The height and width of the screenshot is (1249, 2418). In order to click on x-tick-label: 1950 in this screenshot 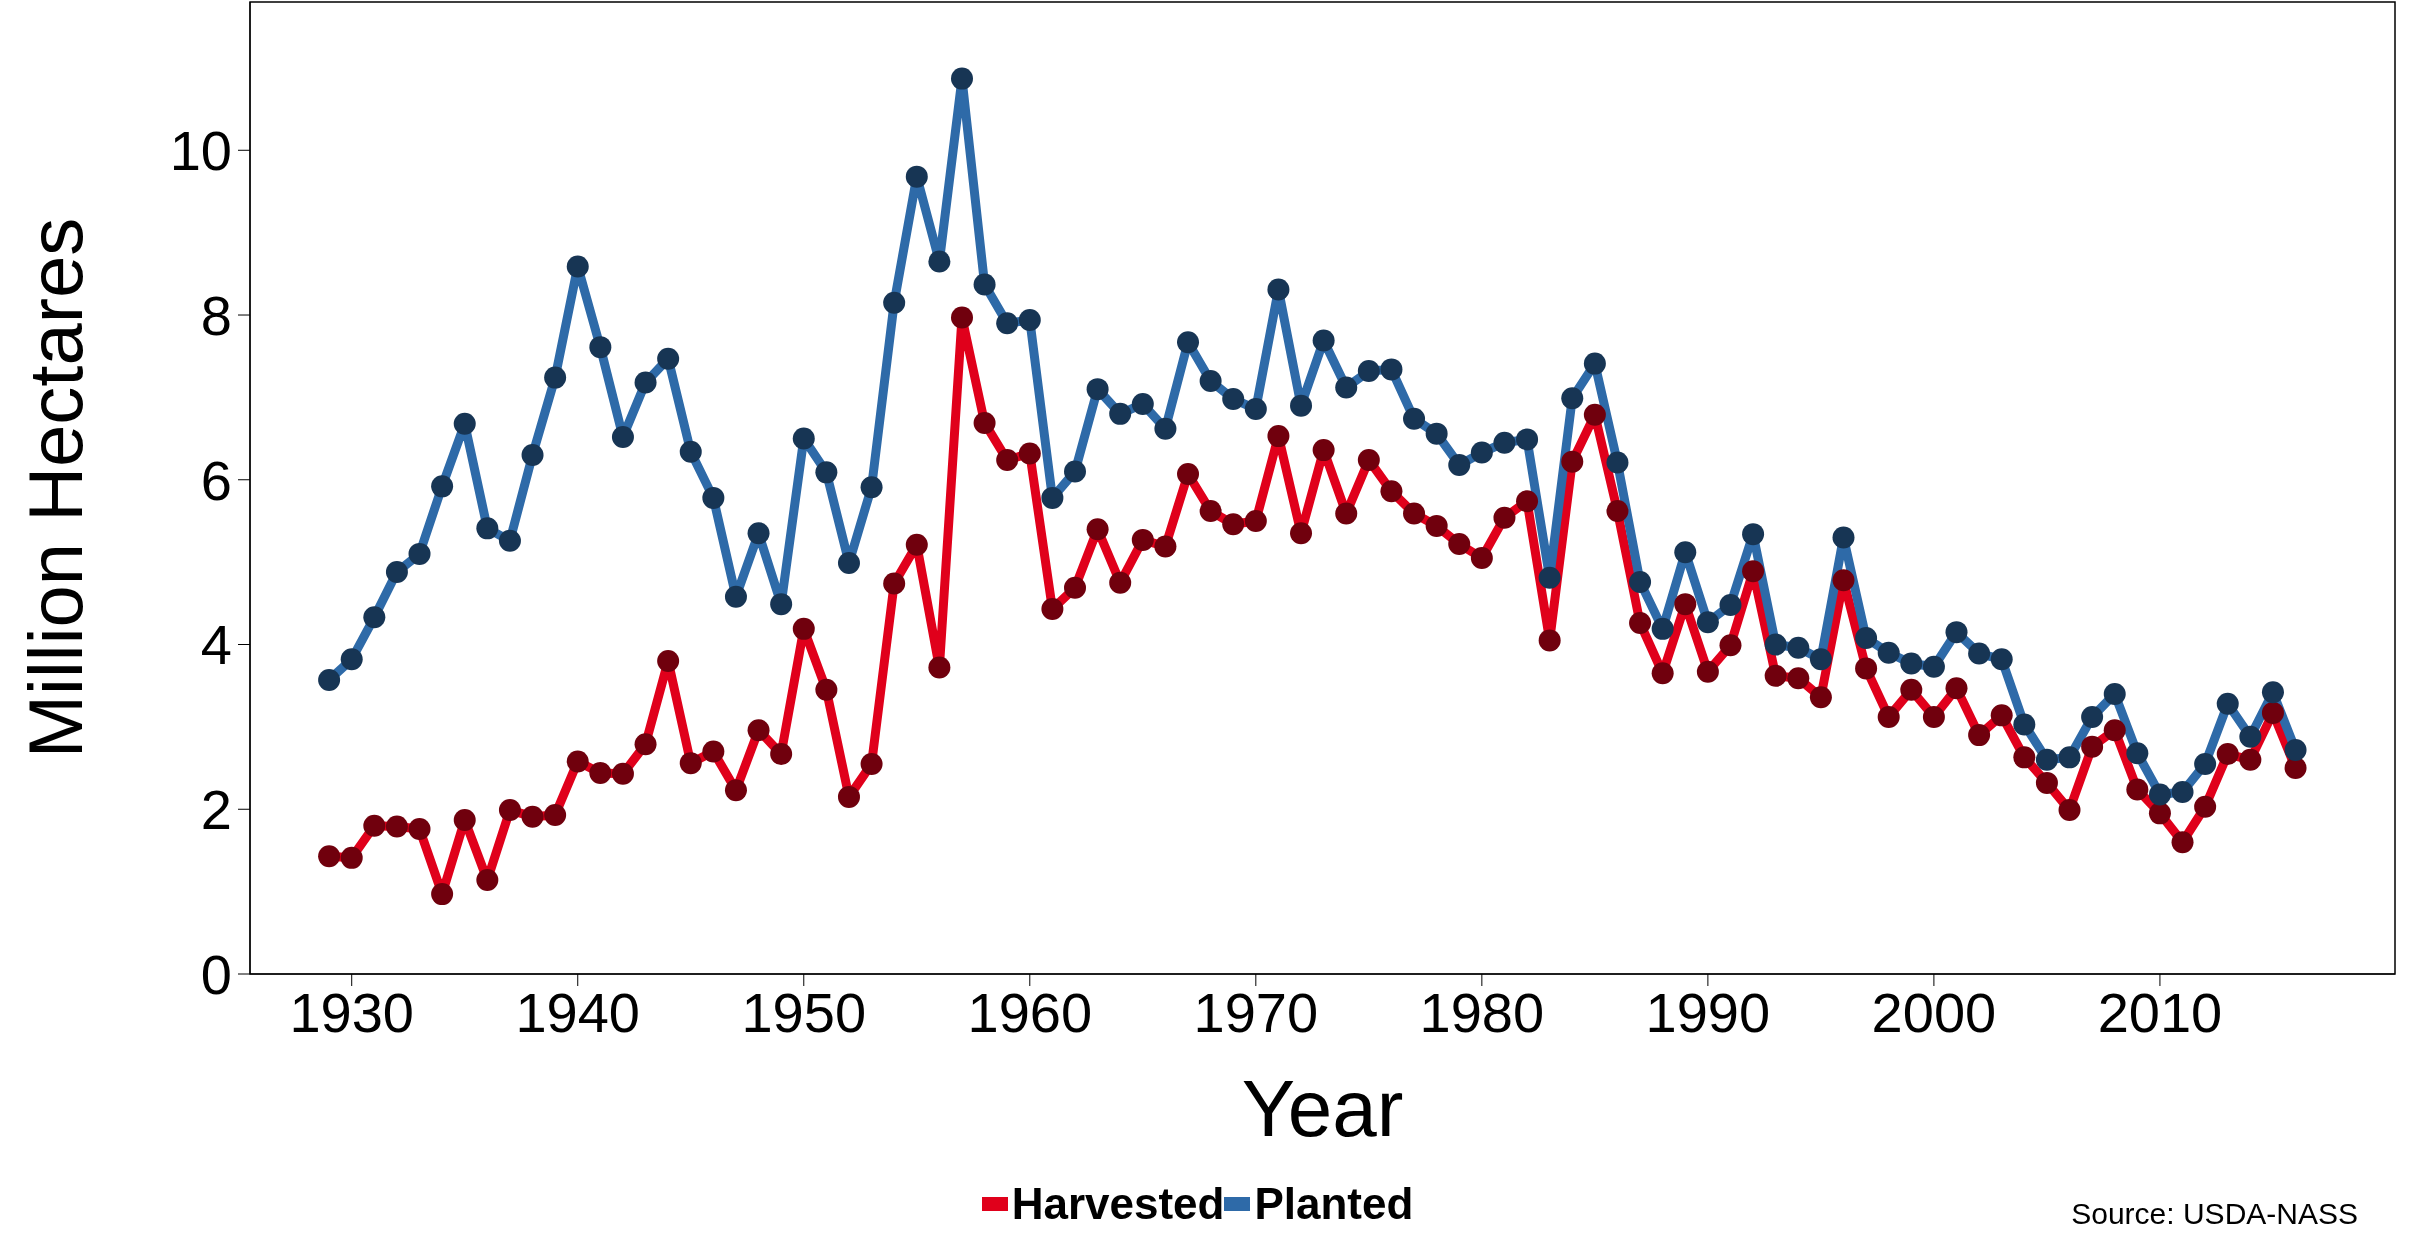, I will do `click(804, 1012)`.